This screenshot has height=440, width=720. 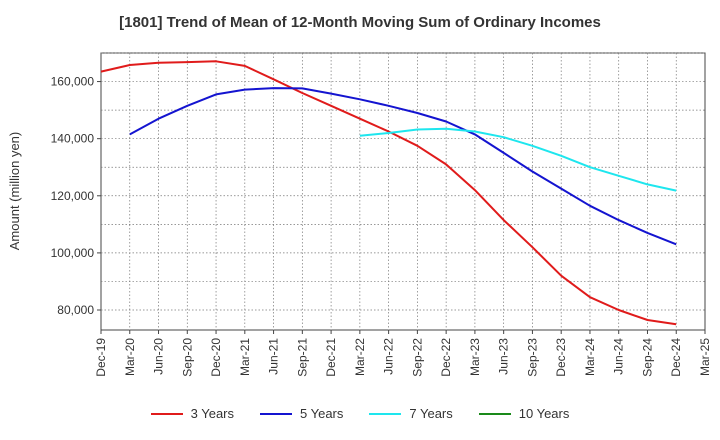 What do you see at coordinates (75, 310) in the screenshot?
I see `y-tick-label: 80,000` at bounding box center [75, 310].